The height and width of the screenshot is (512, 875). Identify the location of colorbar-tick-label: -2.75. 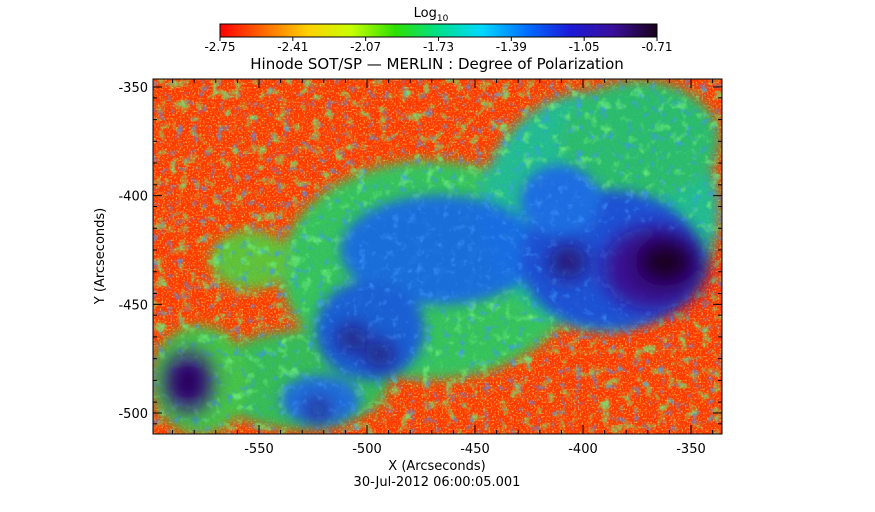
(219, 47).